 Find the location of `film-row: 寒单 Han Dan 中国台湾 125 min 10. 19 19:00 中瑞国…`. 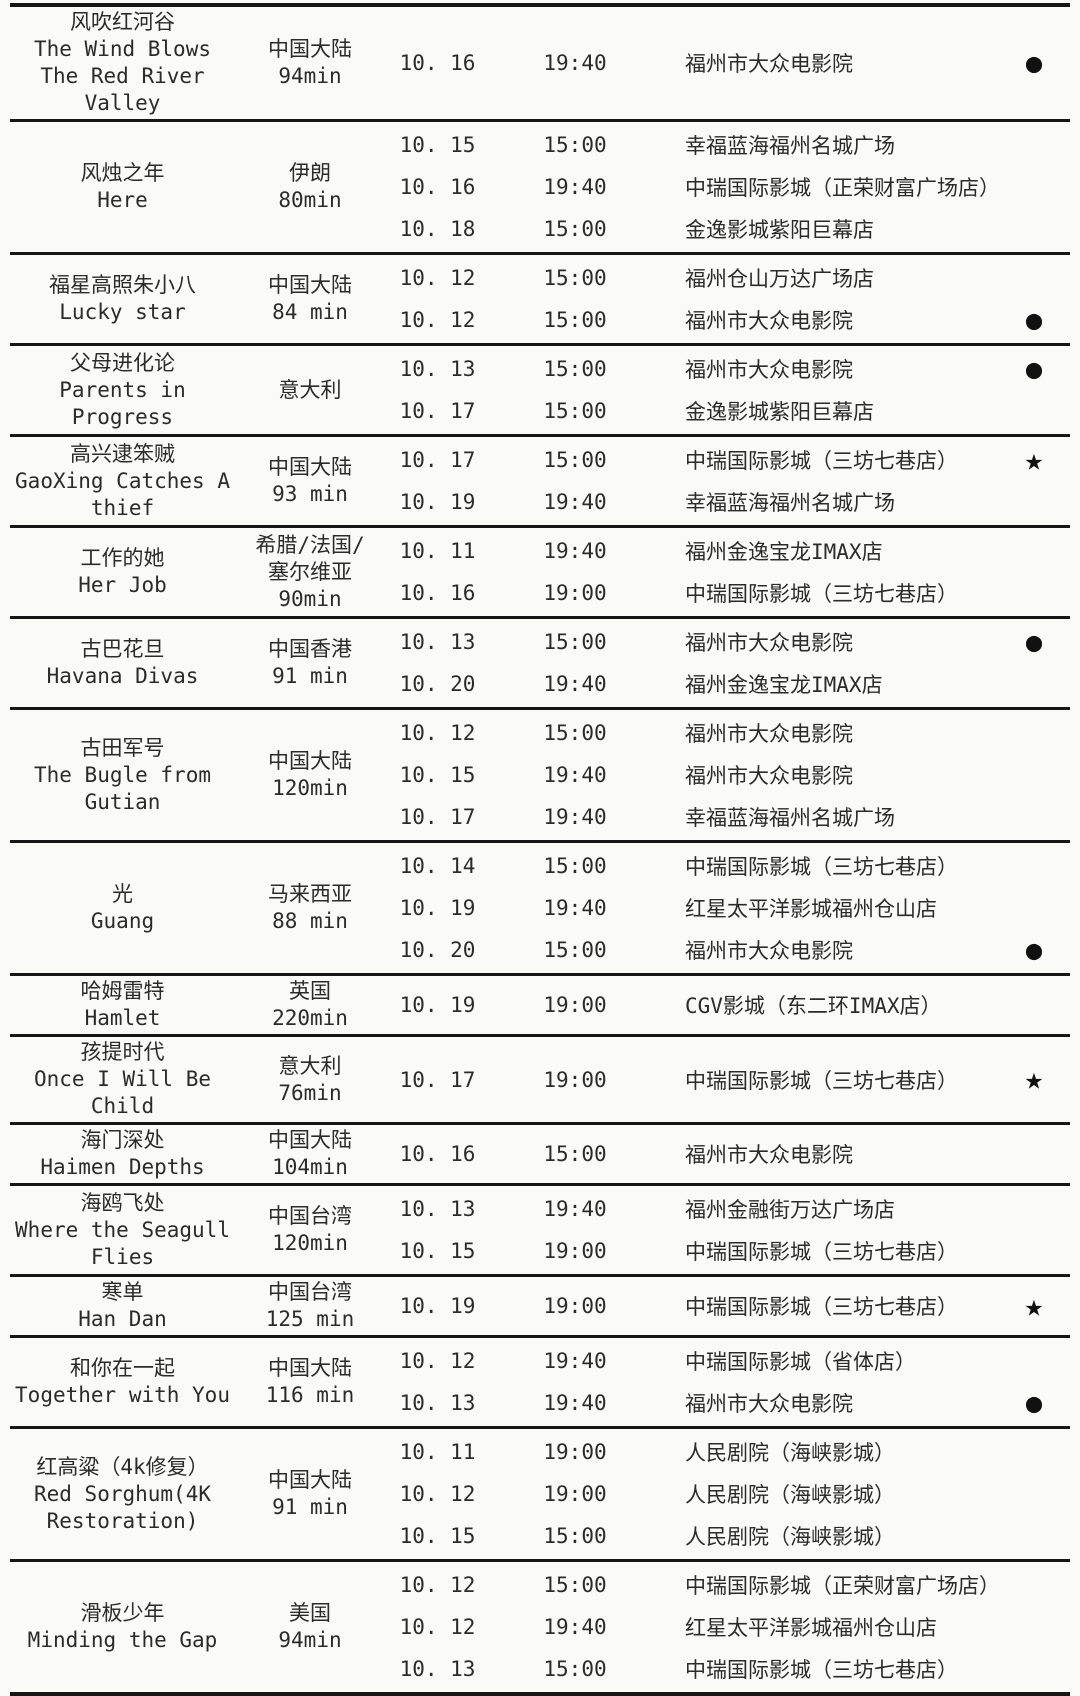

film-row: 寒单 Han Dan 中国台湾 125 min 10. 19 19:00 中瑞国… is located at coordinates (540, 1307).